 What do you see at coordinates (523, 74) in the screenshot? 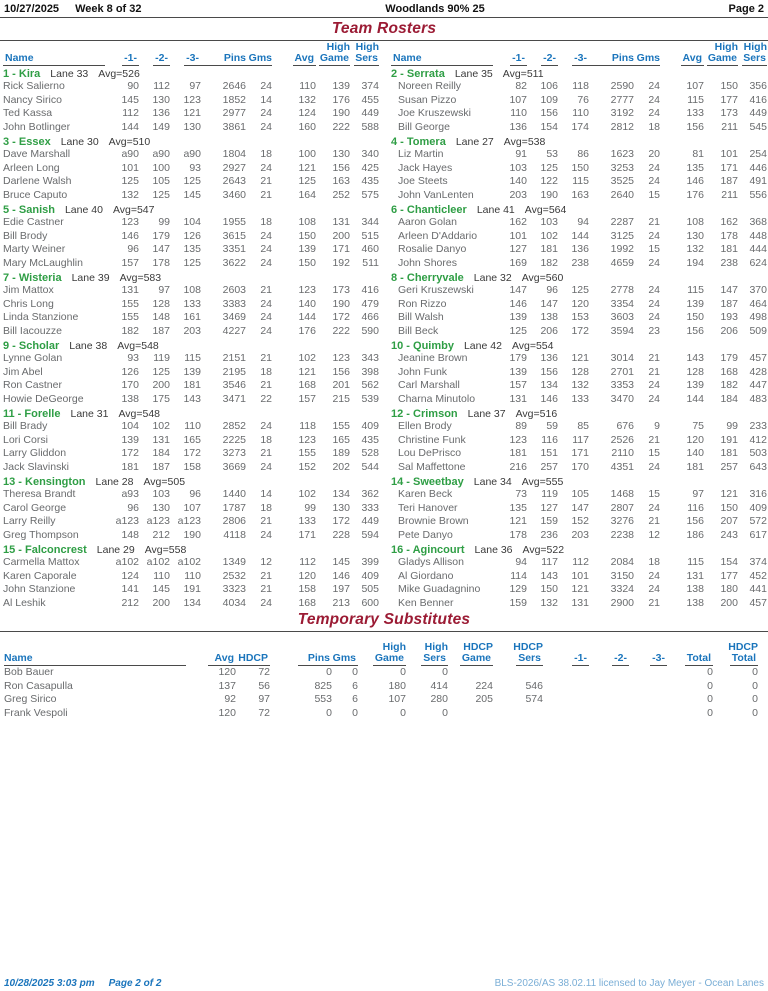
I see `team-average: Avg=511` at bounding box center [523, 74].